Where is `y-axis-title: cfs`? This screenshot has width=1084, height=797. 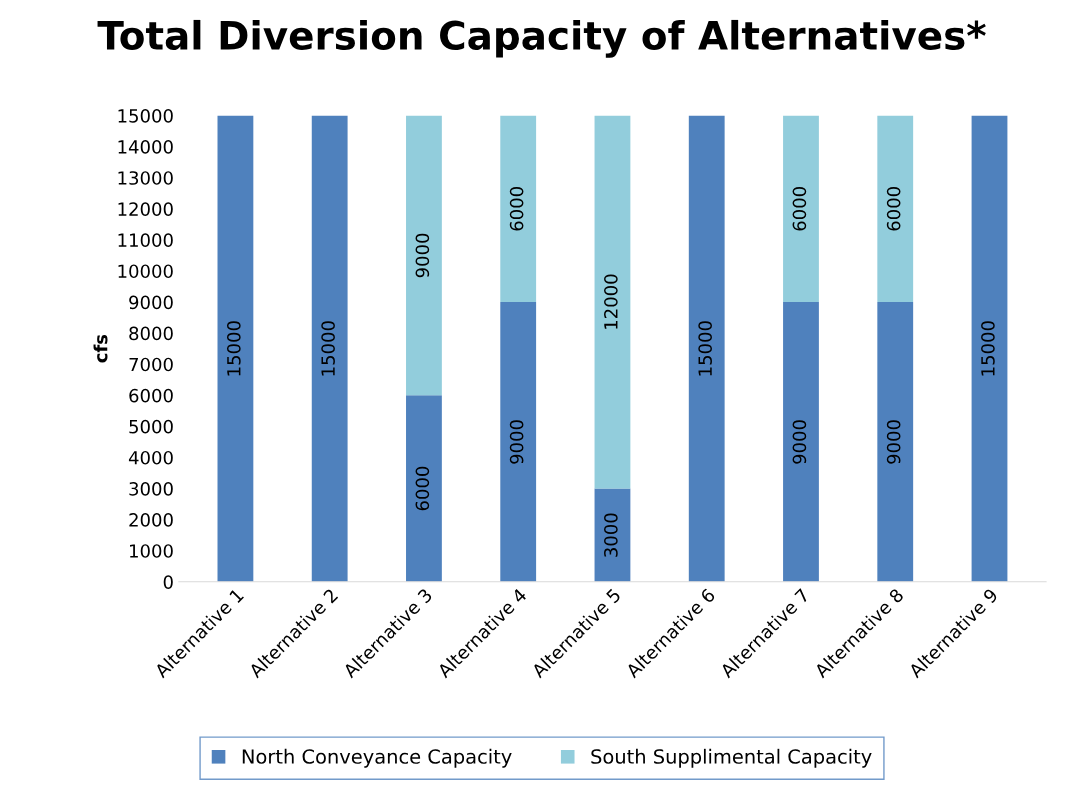 y-axis-title: cfs is located at coordinates (100, 348).